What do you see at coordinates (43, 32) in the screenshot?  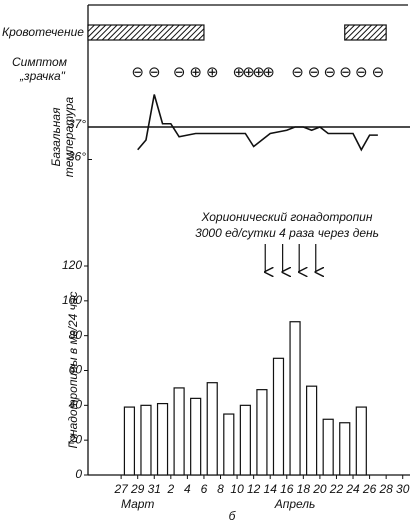 I see `range-label: Кровотечение` at bounding box center [43, 32].